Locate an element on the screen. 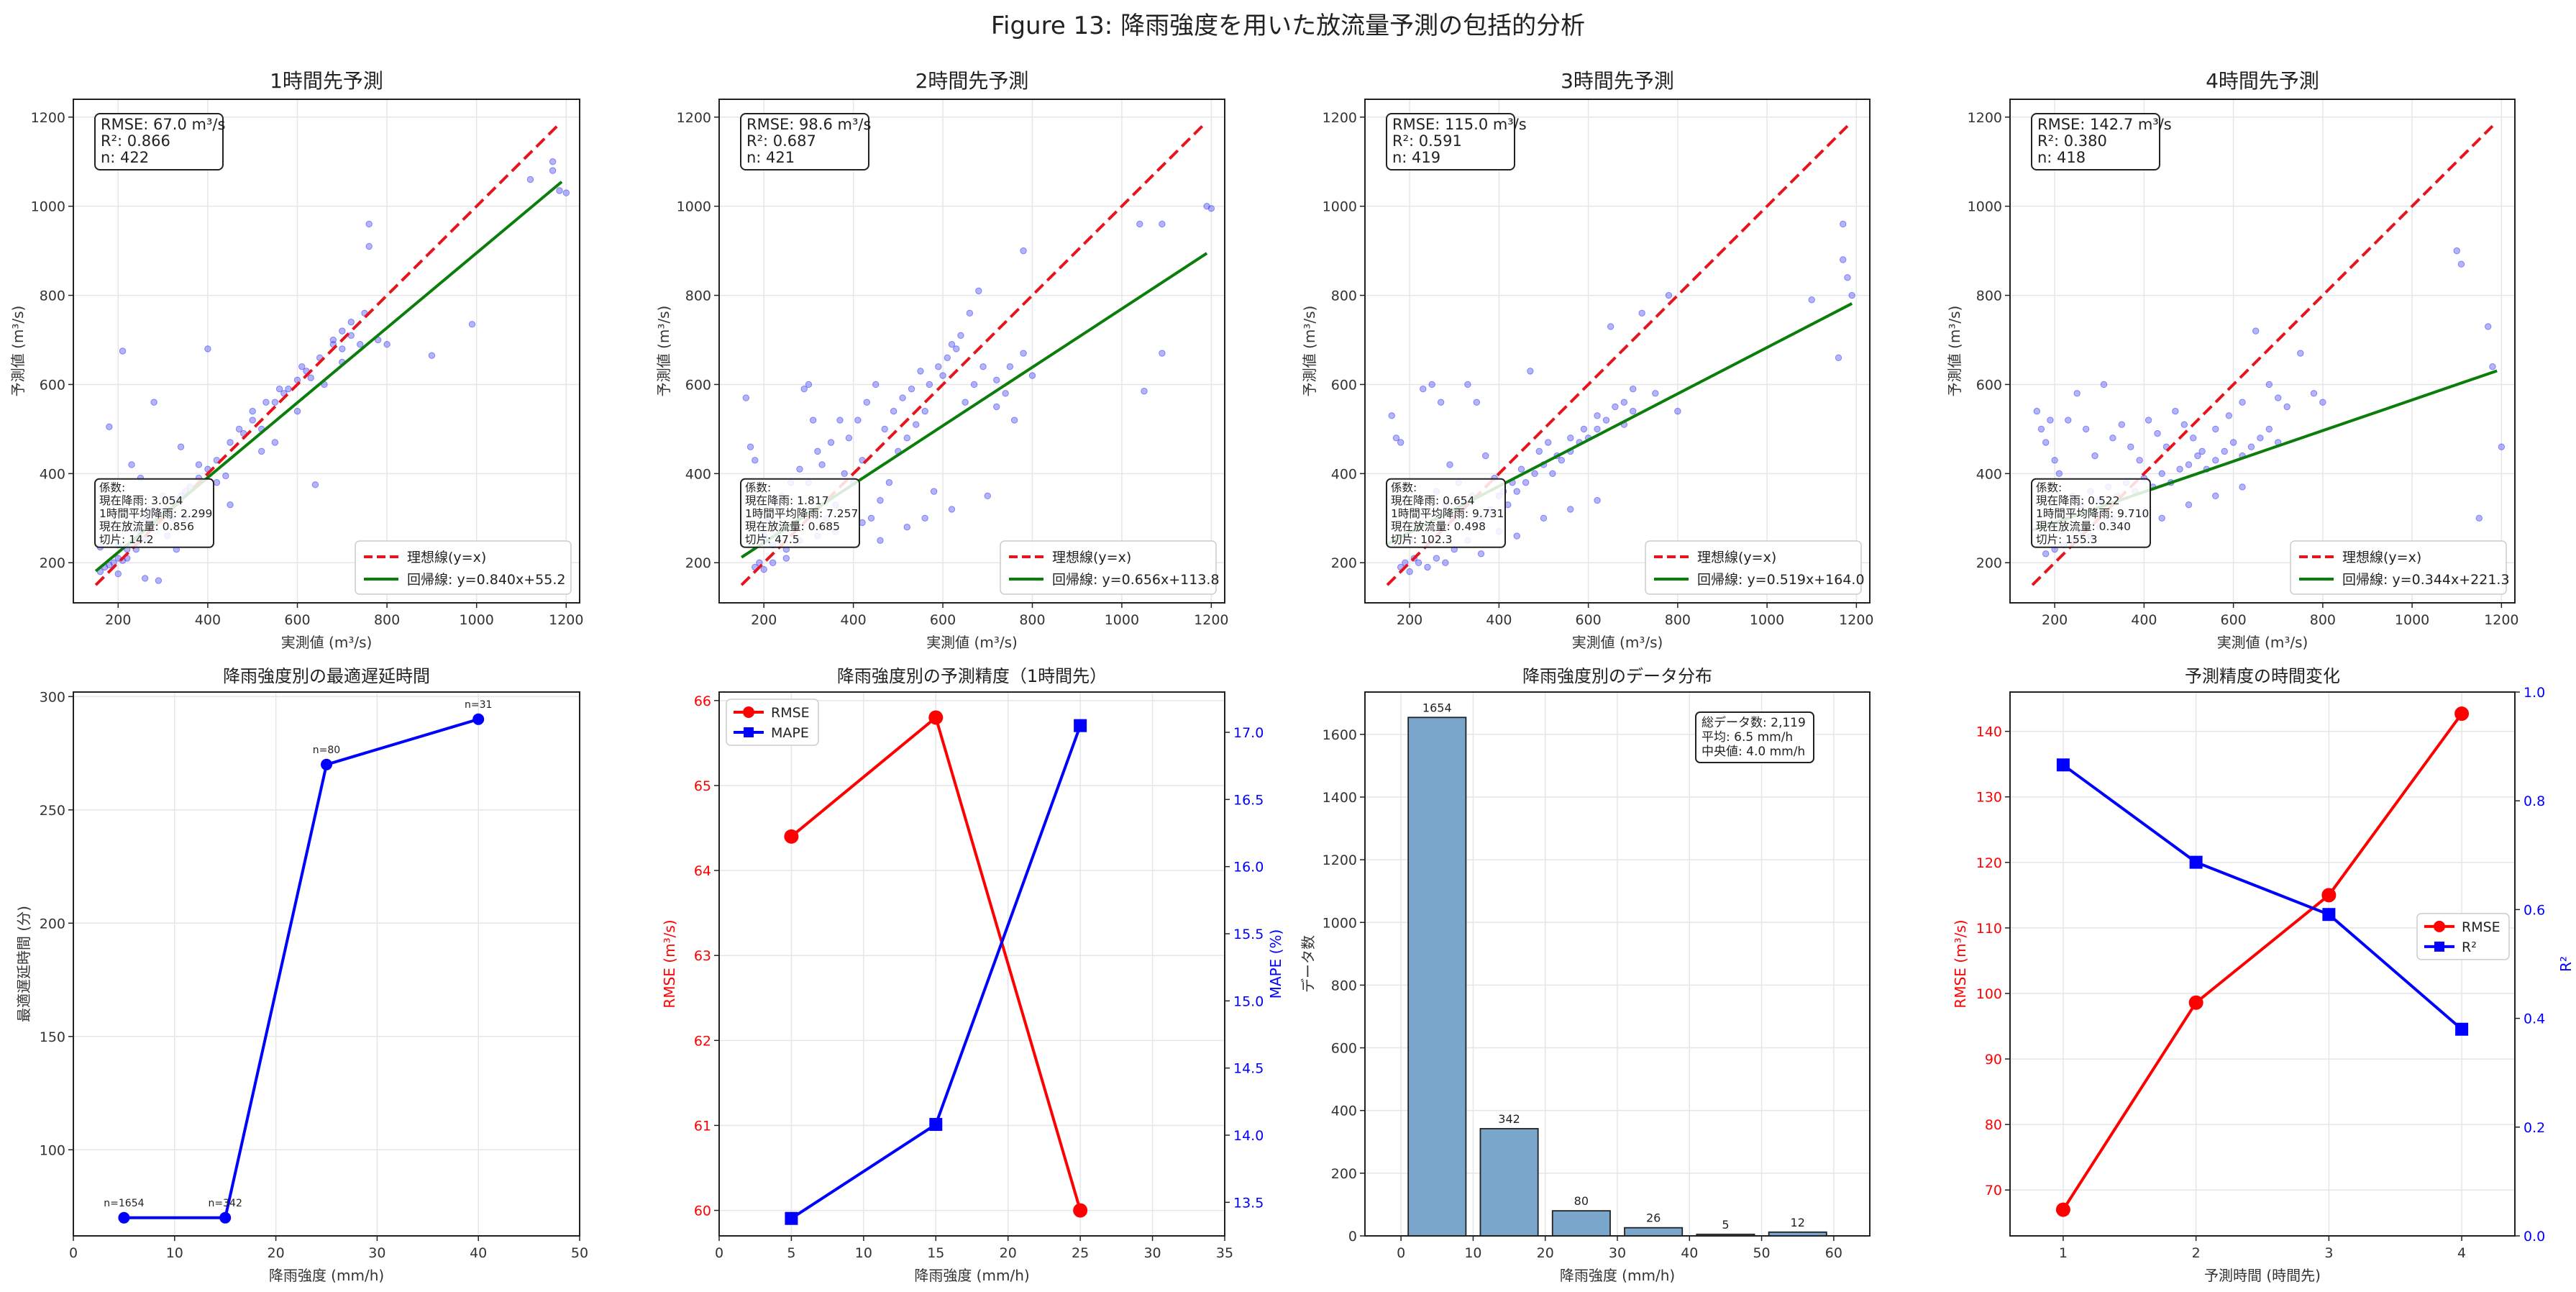 The height and width of the screenshot is (1292, 2576). axes-frame is located at coordinates (1617, 964).